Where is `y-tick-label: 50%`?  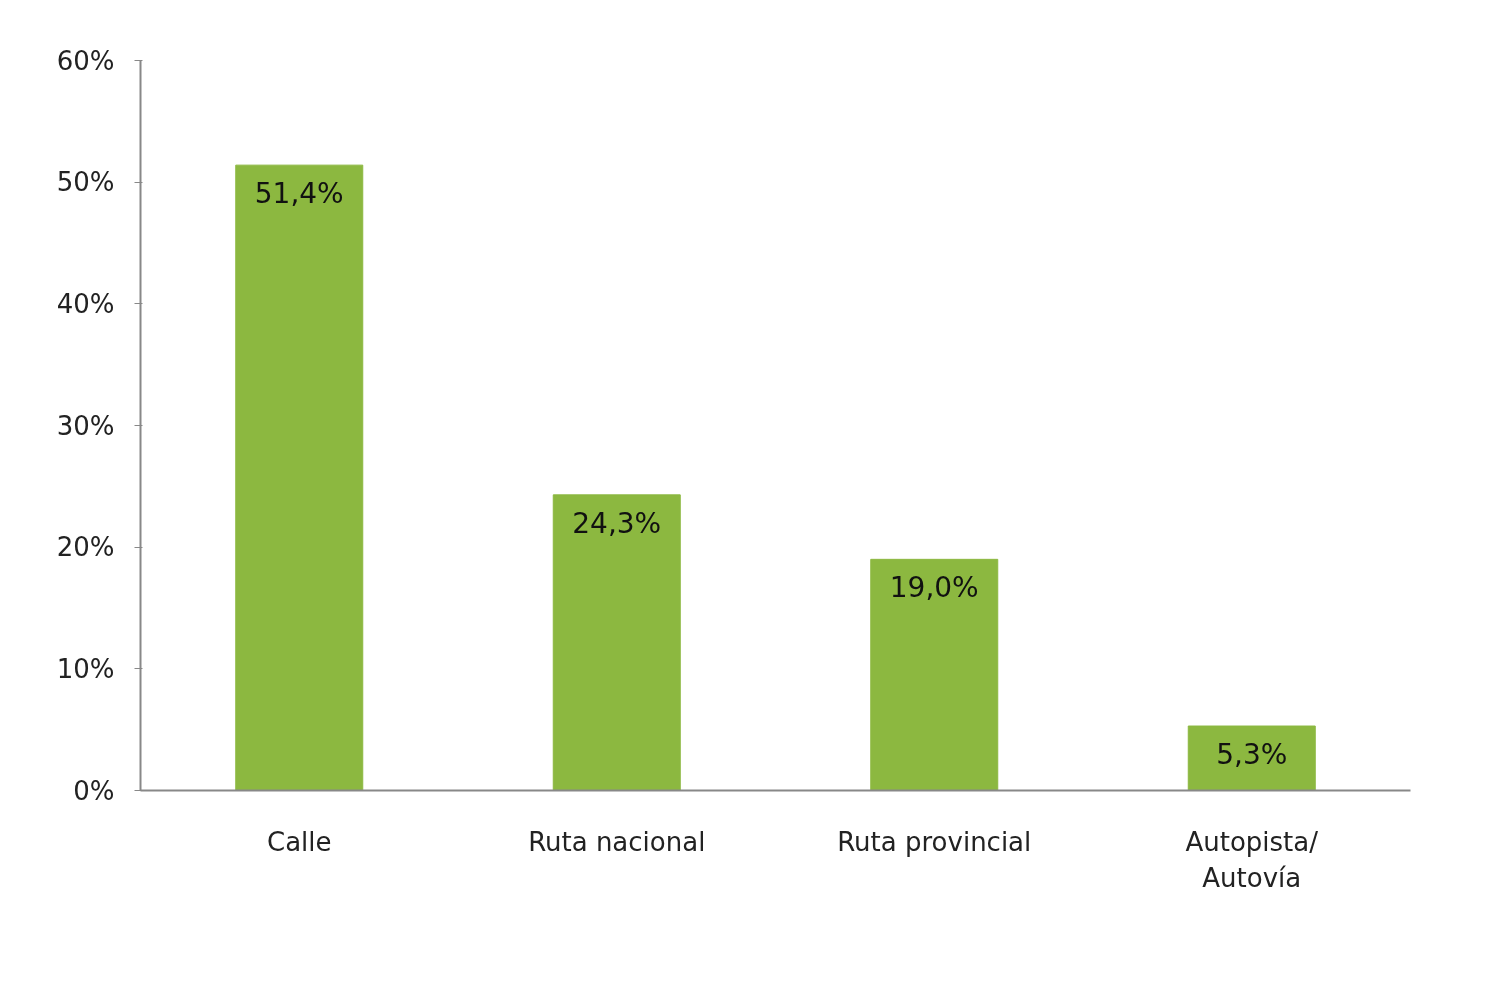 y-tick-label: 50% is located at coordinates (85, 182).